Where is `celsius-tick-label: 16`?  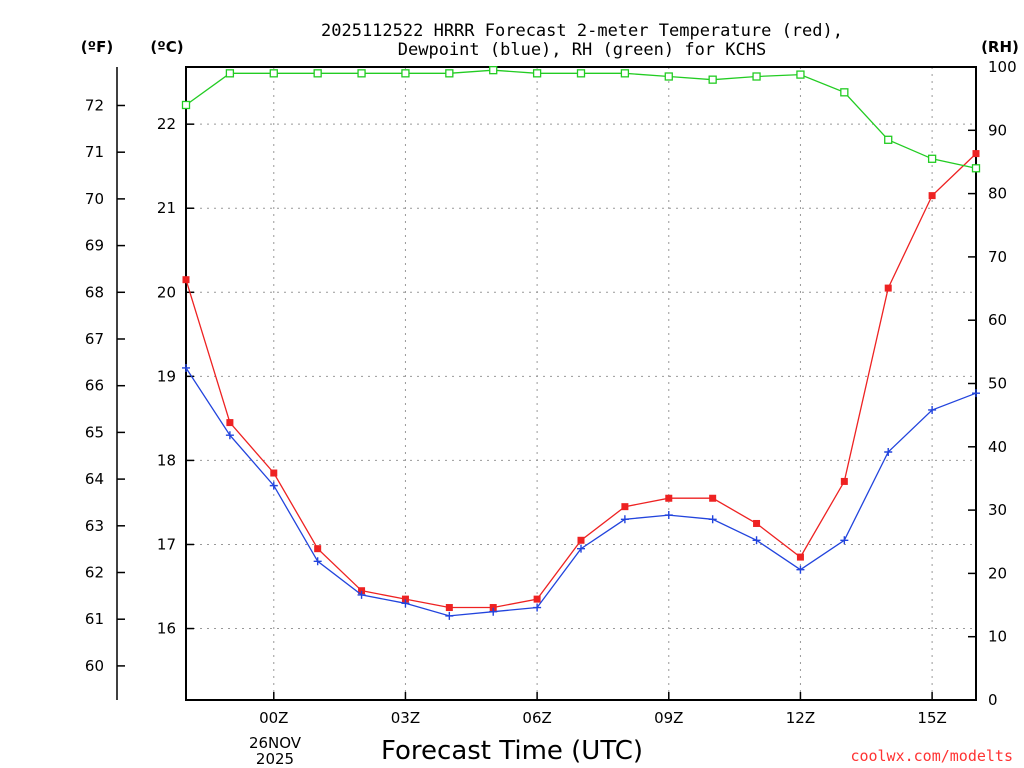 celsius-tick-label: 16 is located at coordinates (166, 629).